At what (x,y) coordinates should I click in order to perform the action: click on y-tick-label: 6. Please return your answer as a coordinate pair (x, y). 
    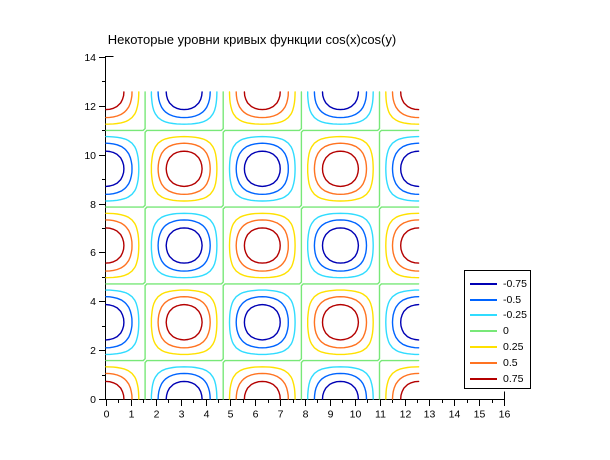
    Looking at the image, I should click on (93, 253).